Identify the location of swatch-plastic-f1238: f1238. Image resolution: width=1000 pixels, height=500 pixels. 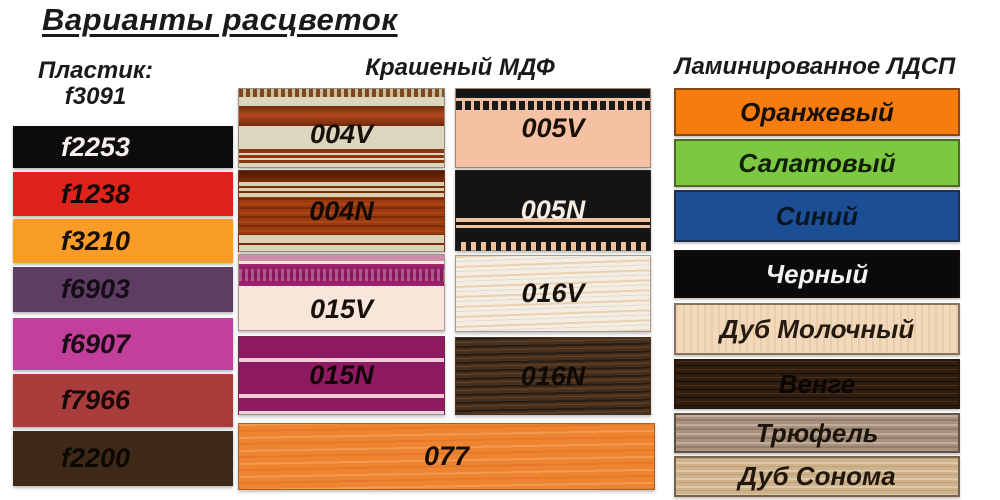
(123, 194).